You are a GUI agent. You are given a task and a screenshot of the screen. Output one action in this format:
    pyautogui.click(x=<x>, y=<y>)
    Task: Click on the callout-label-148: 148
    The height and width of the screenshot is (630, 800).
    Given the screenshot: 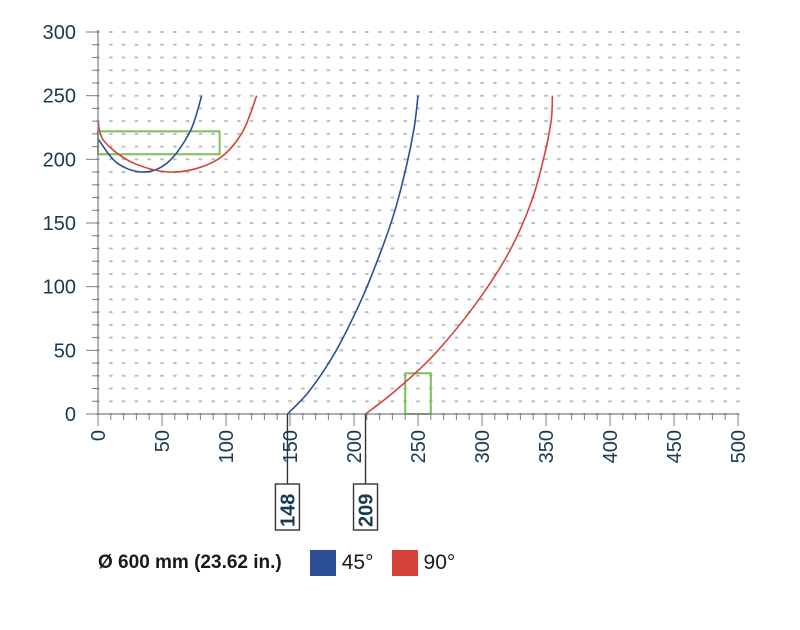 What is the action you would take?
    pyautogui.click(x=288, y=510)
    